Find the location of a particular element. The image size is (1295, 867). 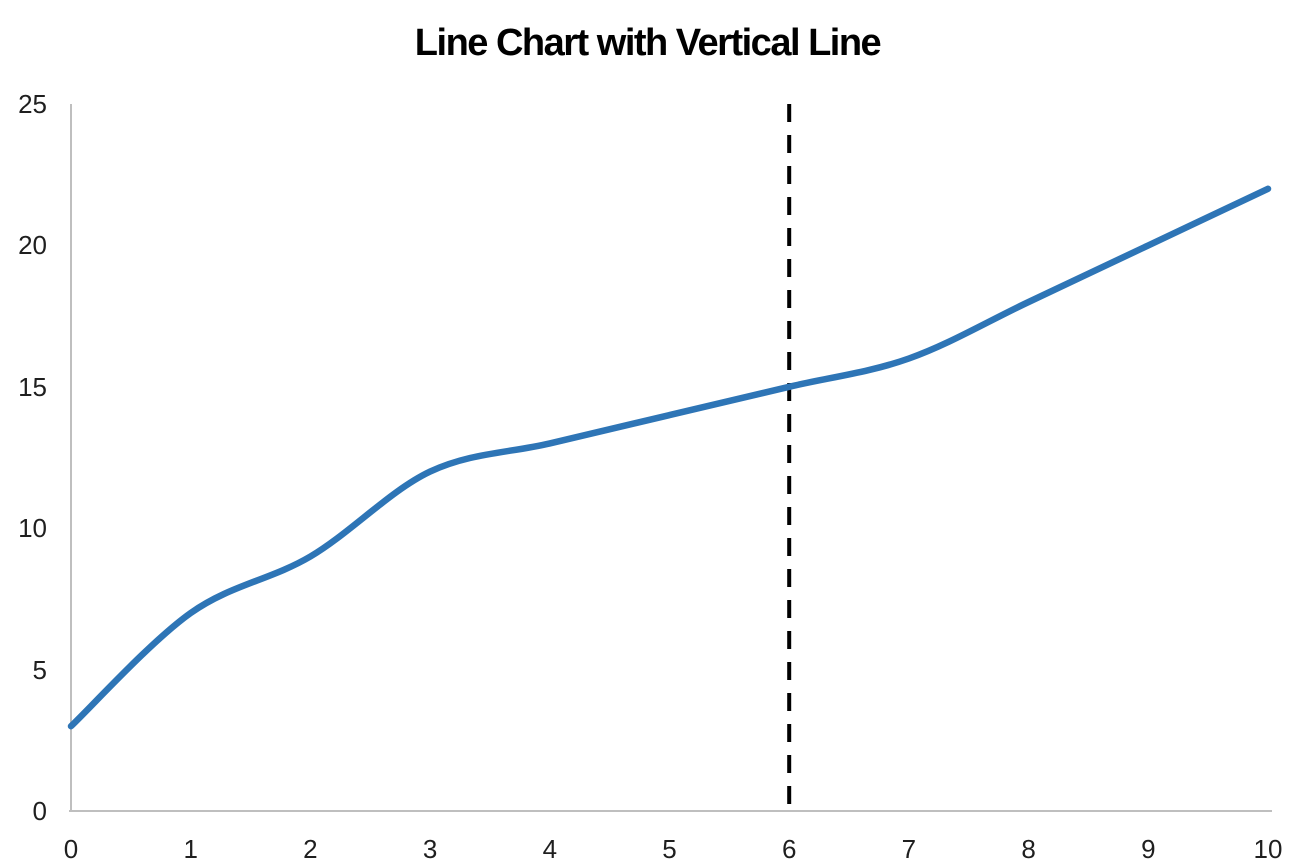

x-tick-label: 7 is located at coordinates (909, 849).